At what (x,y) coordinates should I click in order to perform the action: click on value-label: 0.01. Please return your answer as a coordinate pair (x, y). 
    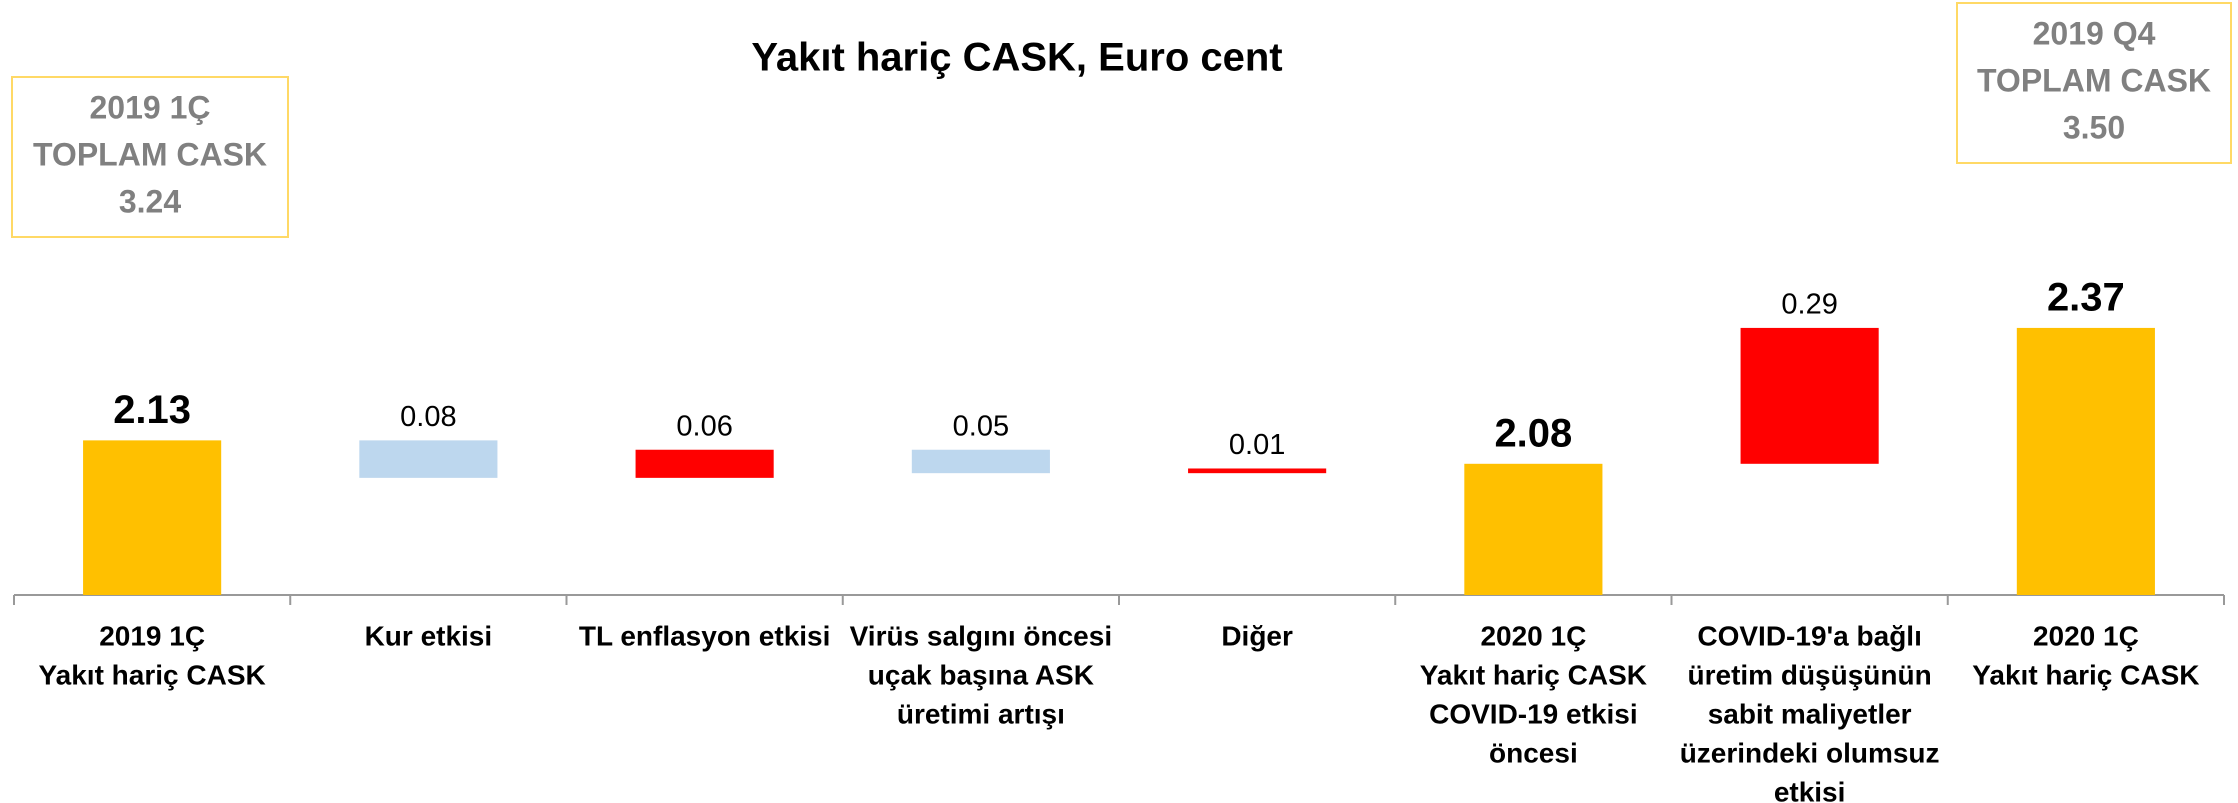
    Looking at the image, I should click on (1257, 445).